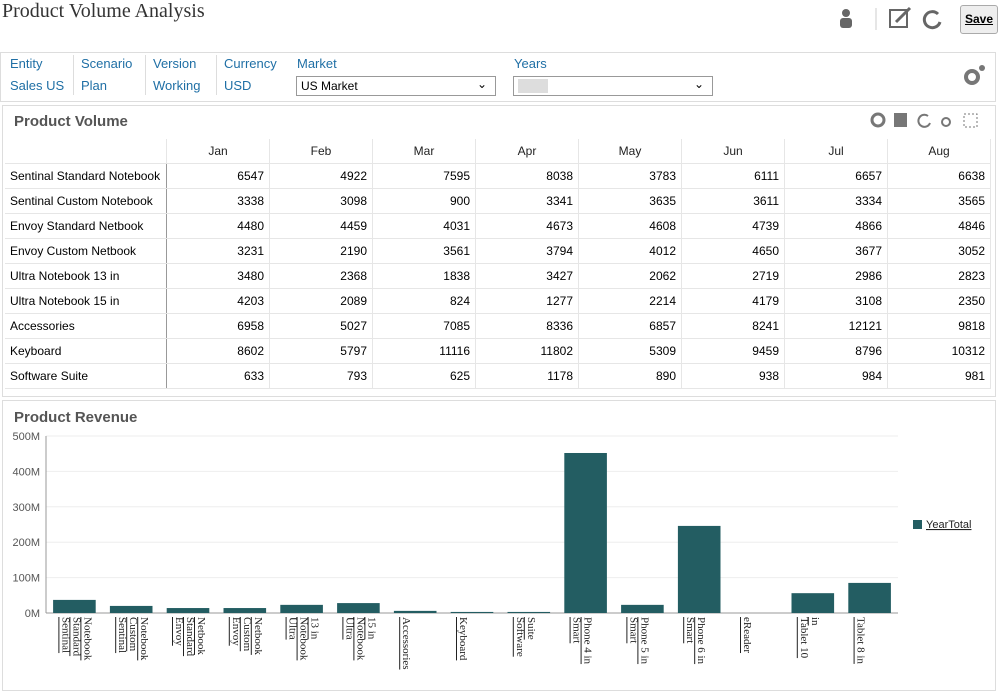 The width and height of the screenshot is (998, 691). Describe the element at coordinates (424, 251) in the screenshot. I see `cell: 3561` at that location.